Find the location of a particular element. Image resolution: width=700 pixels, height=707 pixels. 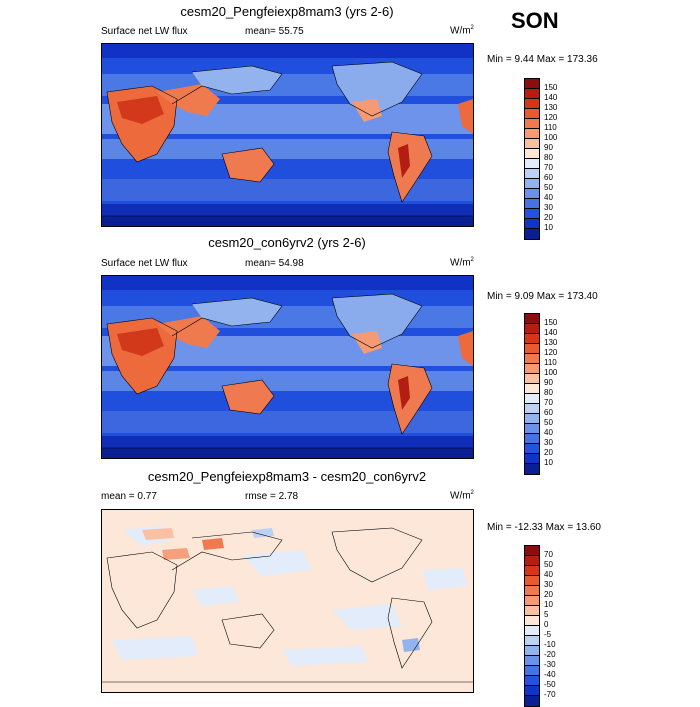

colorbar-tick-label: 0 is located at coordinates (546, 624).